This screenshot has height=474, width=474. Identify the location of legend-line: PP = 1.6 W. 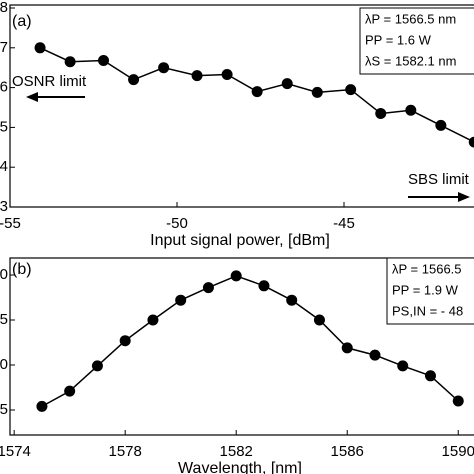
(398, 39).